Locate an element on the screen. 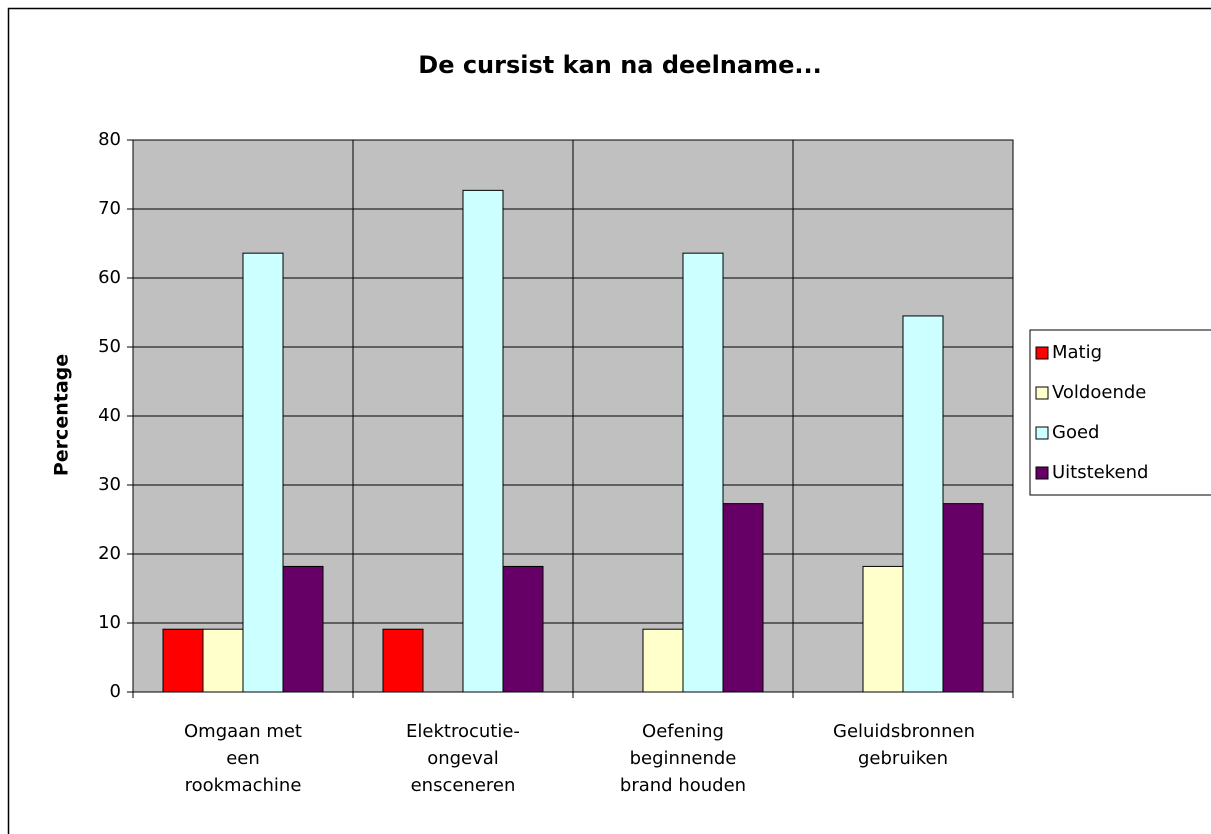 This screenshot has width=1211, height=834. y-tick-label: 0 is located at coordinates (115, 691).